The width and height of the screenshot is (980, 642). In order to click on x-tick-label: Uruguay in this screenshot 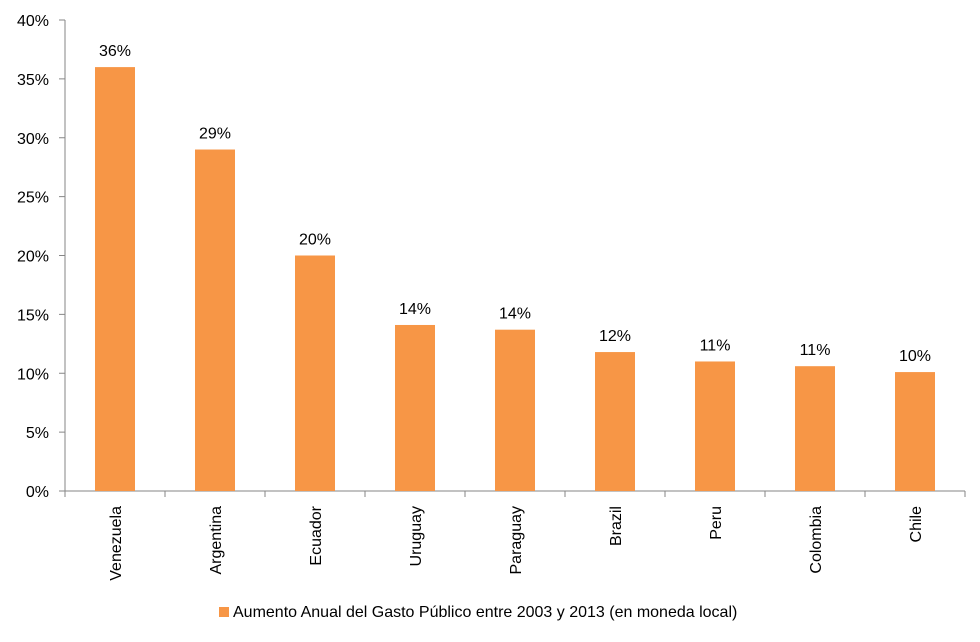, I will do `click(416, 536)`.